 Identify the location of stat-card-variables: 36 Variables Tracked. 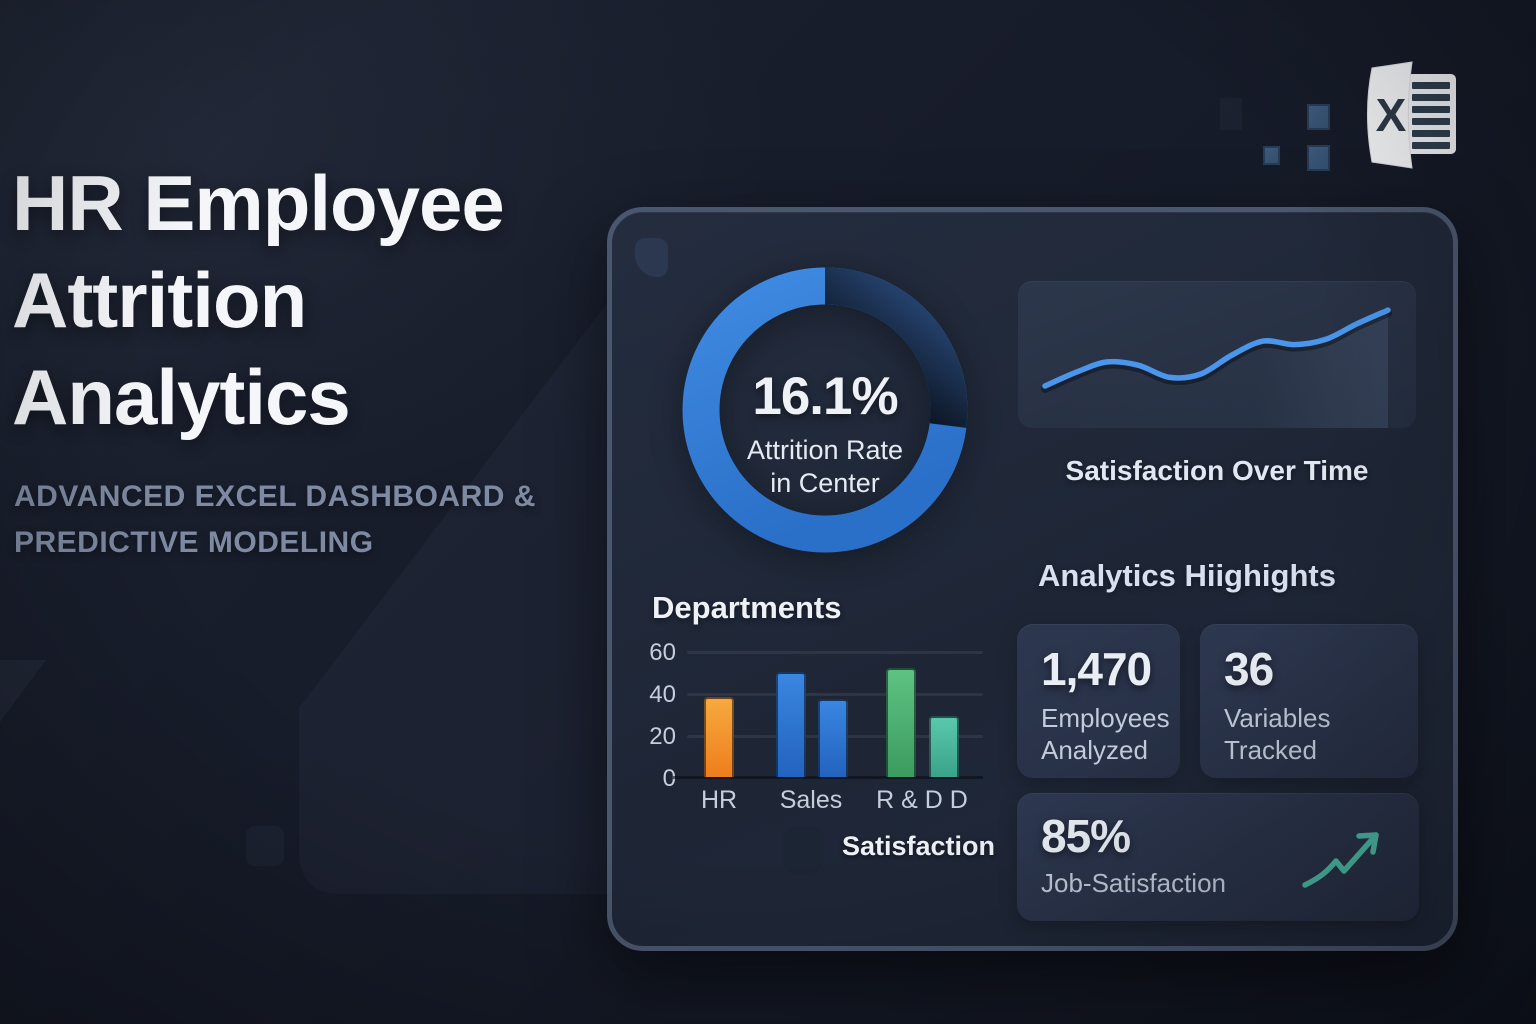
(1309, 701).